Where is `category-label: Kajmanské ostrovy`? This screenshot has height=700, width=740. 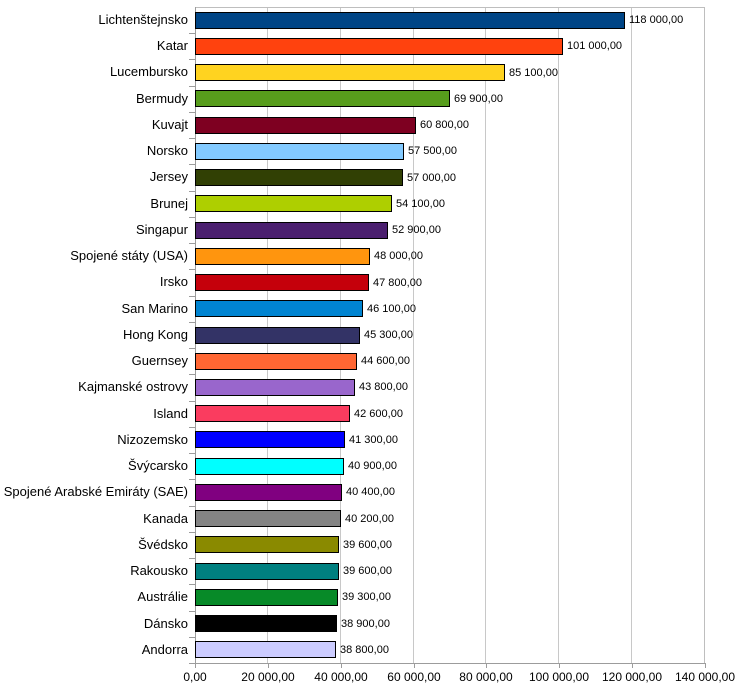
category-label: Kajmanské ostrovy is located at coordinates (133, 386).